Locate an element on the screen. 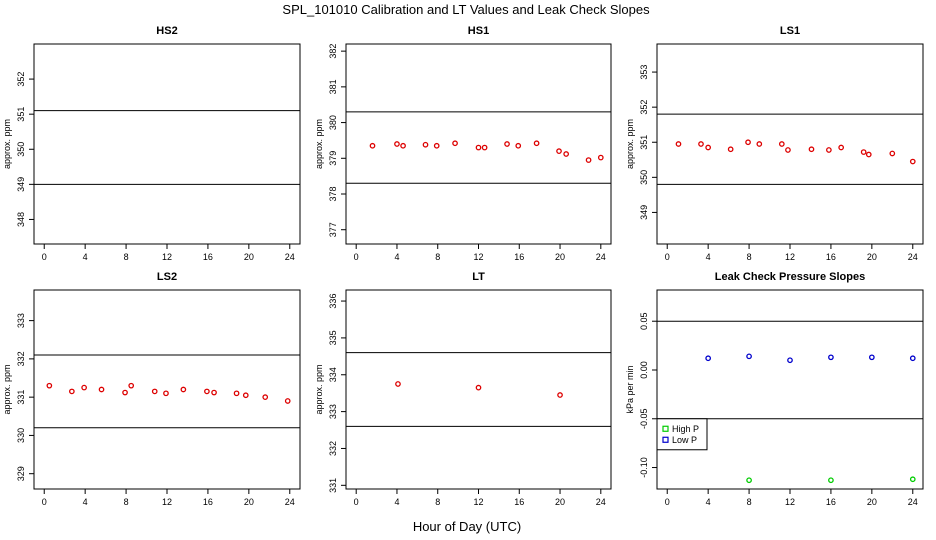  panel-ls2: LS2 0 4 8 12 16 20 24 329 330 331 332 333 approx. ppm is located at coordinates (151, 389).